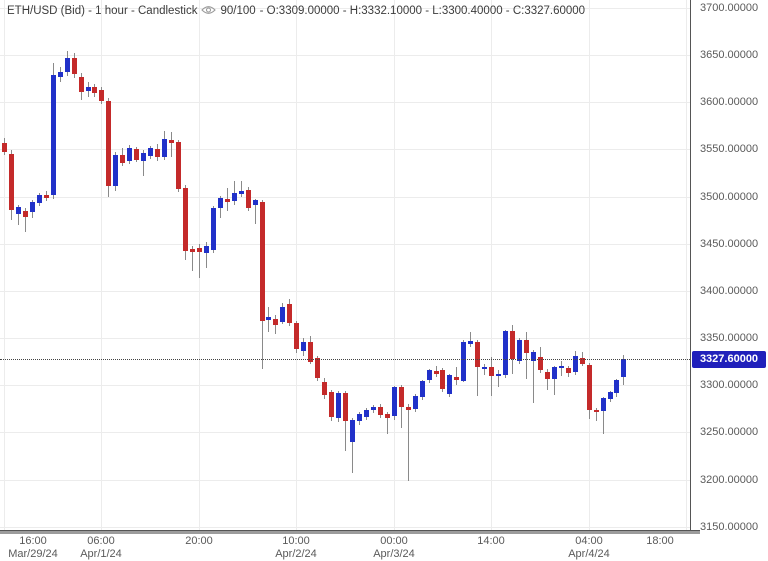  I want to click on x-axis-date: Apr/4/24, so click(589, 554).